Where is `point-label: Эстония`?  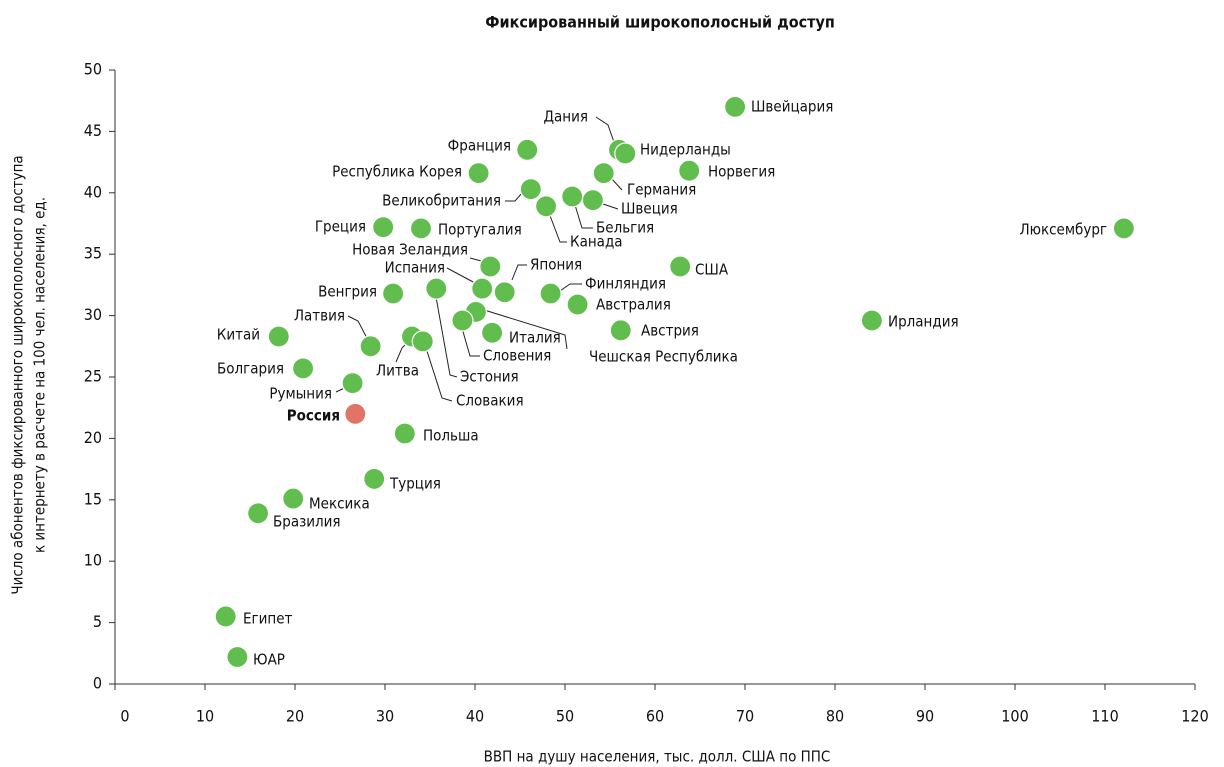
point-label: Эстония is located at coordinates (489, 377).